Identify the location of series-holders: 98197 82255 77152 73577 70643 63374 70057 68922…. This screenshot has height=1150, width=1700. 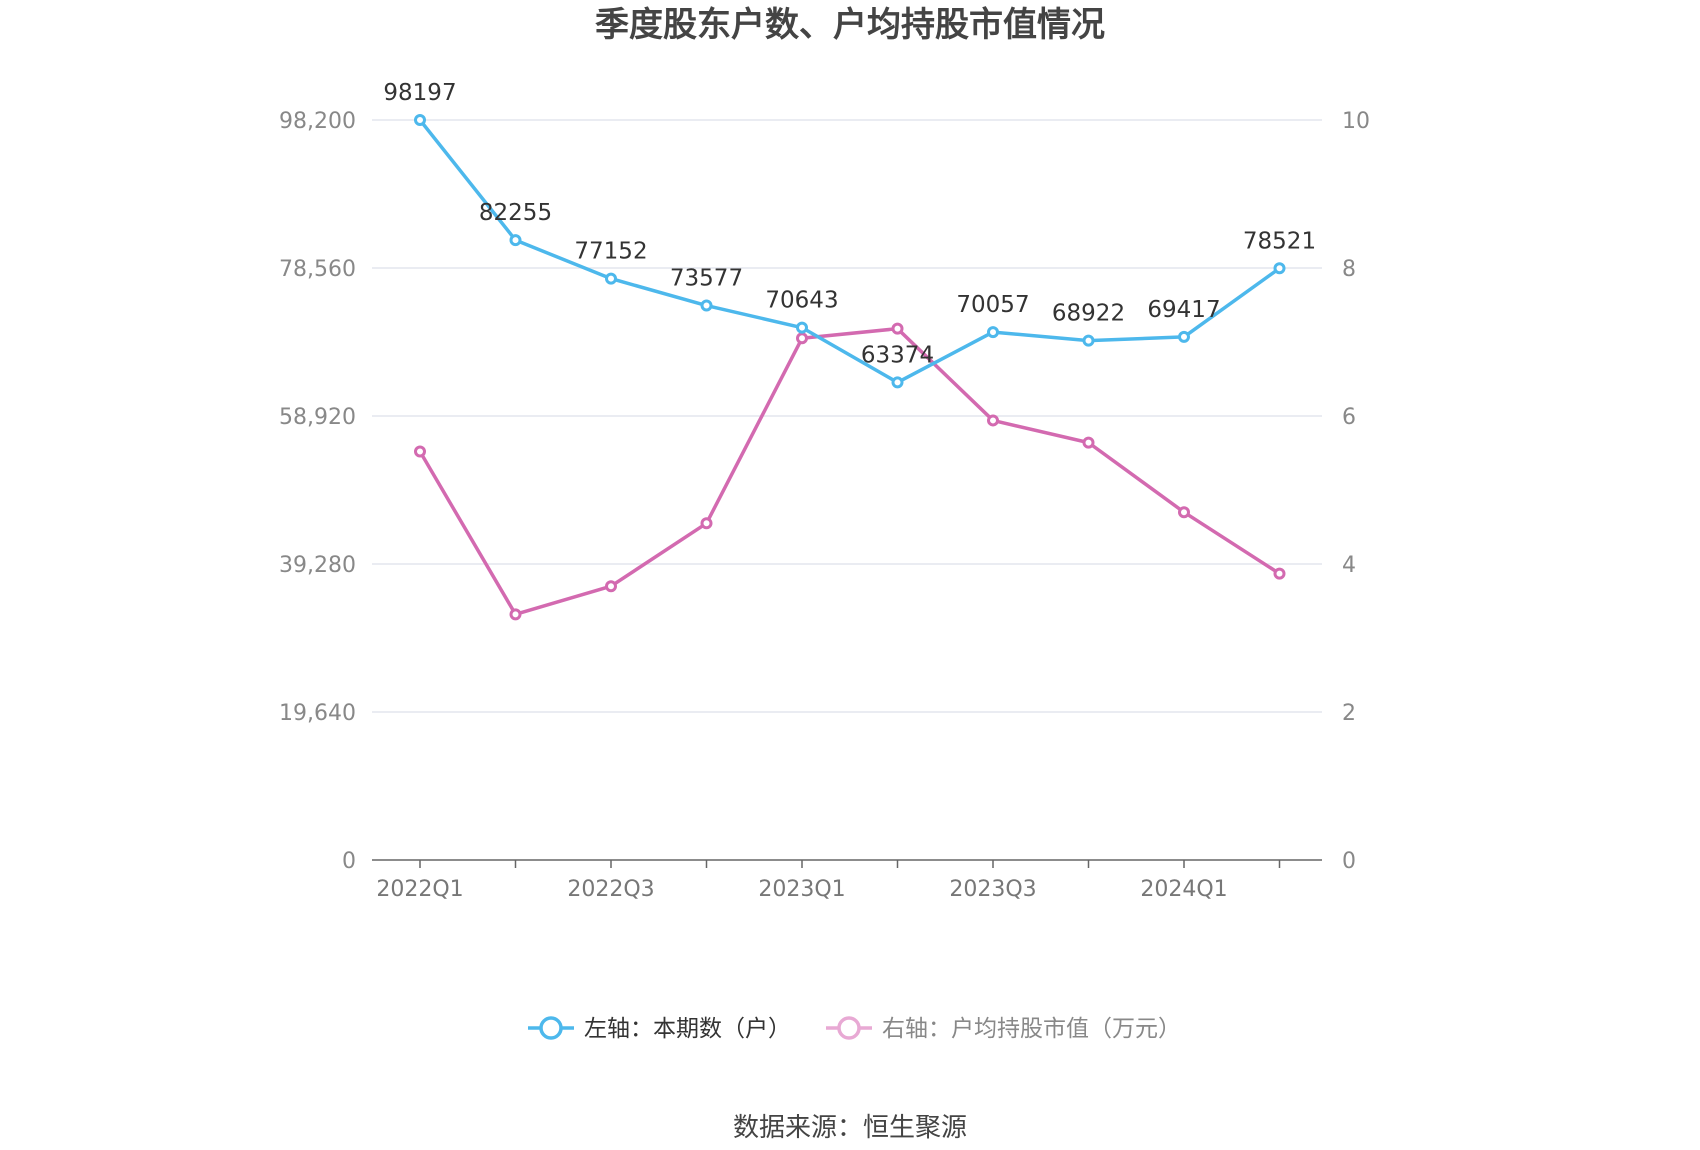
(849, 234).